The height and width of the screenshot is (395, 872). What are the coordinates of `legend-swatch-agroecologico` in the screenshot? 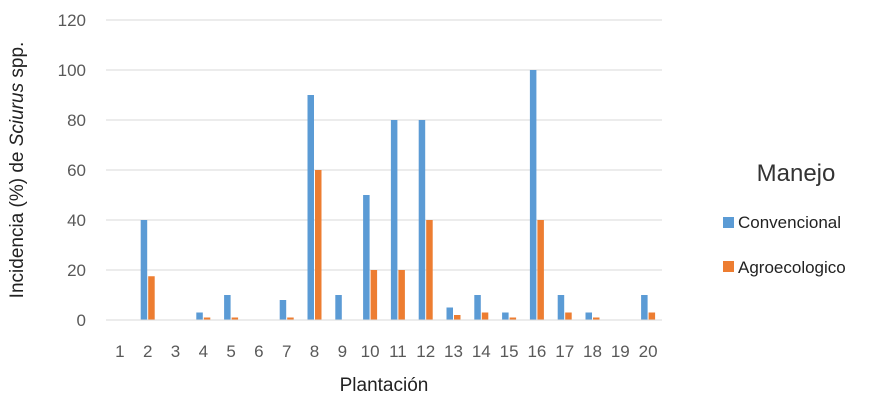 It's located at (728, 266).